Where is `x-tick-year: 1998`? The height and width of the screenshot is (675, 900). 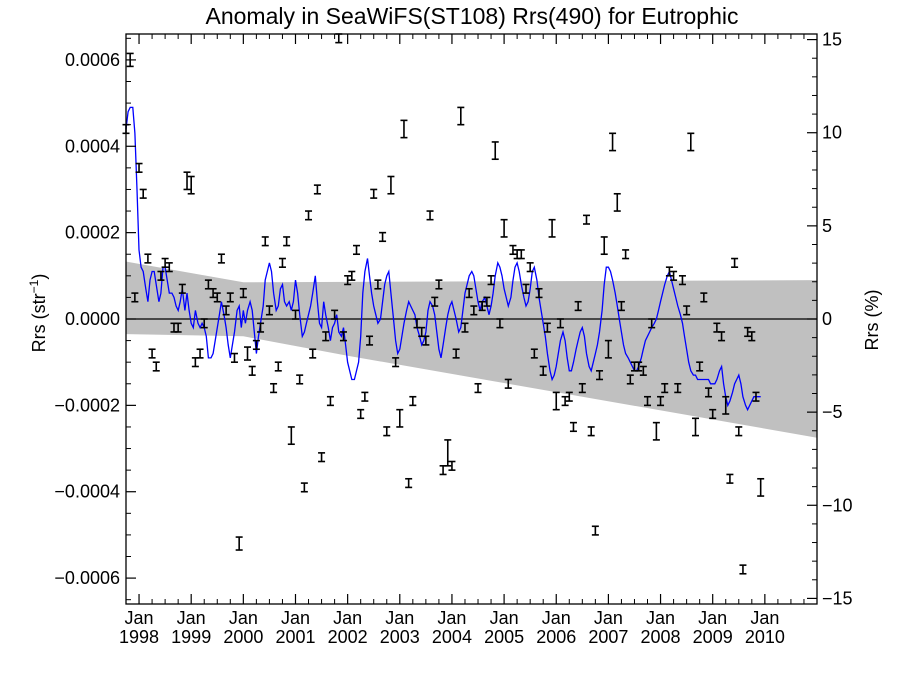 x-tick-year: 1998 is located at coordinates (139, 637).